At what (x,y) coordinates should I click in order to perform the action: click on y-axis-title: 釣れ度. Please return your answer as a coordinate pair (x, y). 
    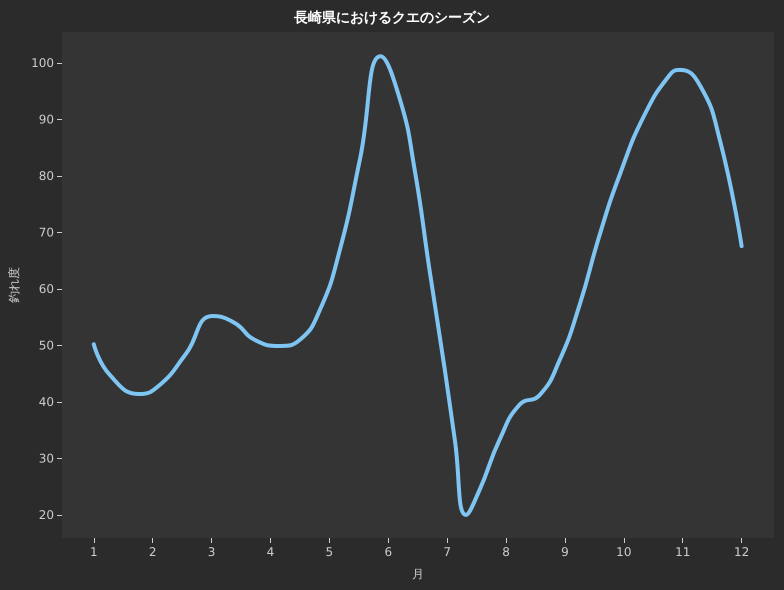
    Looking at the image, I should click on (14, 285).